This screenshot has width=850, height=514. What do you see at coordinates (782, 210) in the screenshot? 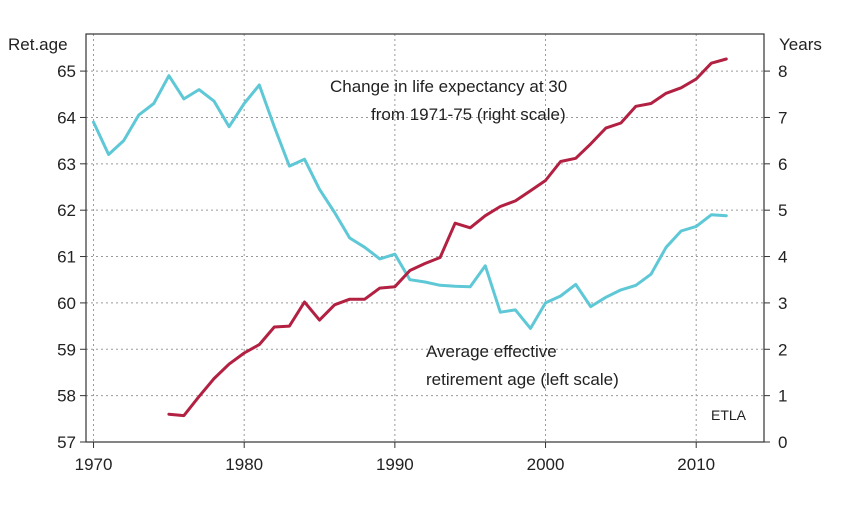
I see `right-tick-label: 5` at bounding box center [782, 210].